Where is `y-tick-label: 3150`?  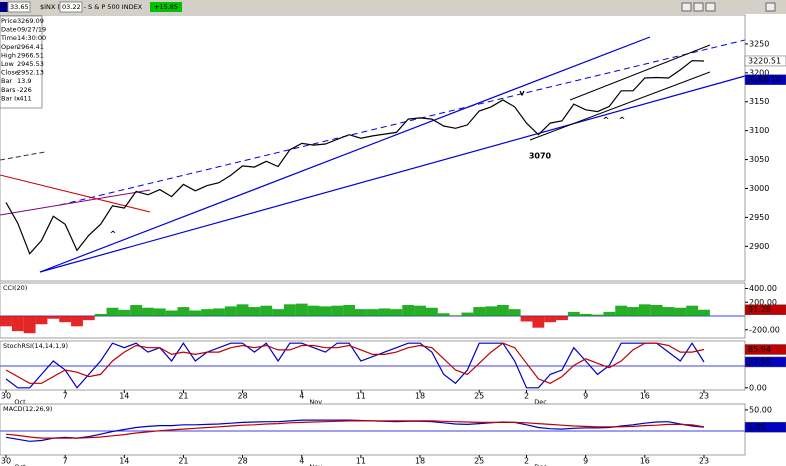
y-tick-label: 3150 is located at coordinates (759, 101).